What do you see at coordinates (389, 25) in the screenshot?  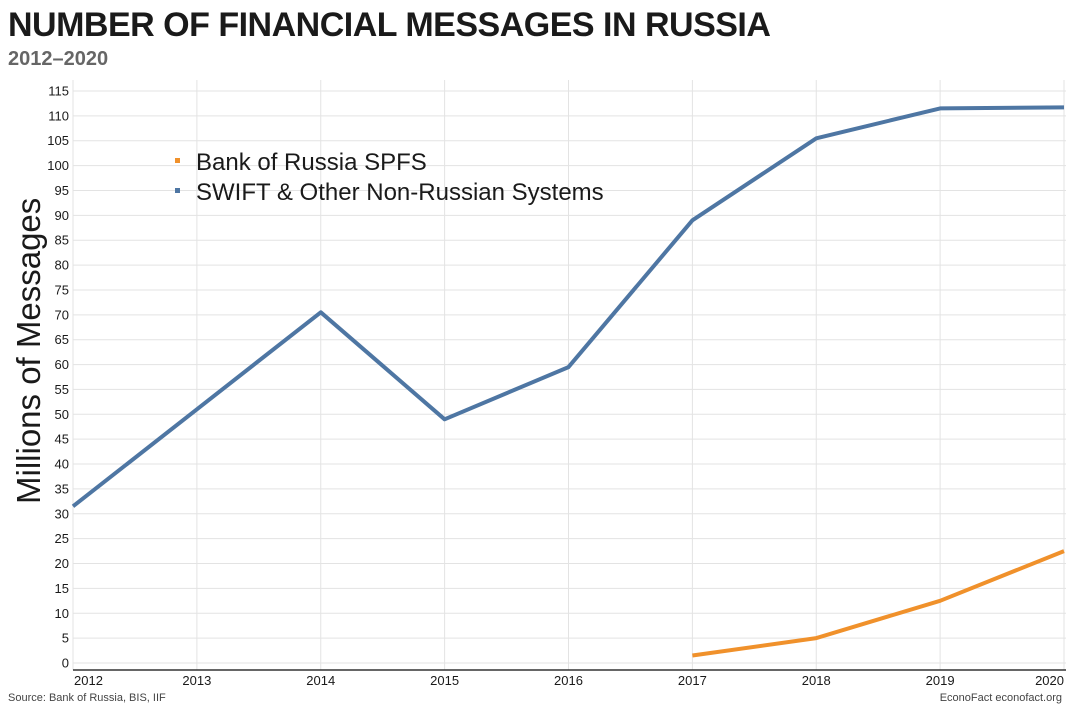 I see `chart-title: NUMBER OF FINANCIAL MESSAGES IN RUSSIA` at bounding box center [389, 25].